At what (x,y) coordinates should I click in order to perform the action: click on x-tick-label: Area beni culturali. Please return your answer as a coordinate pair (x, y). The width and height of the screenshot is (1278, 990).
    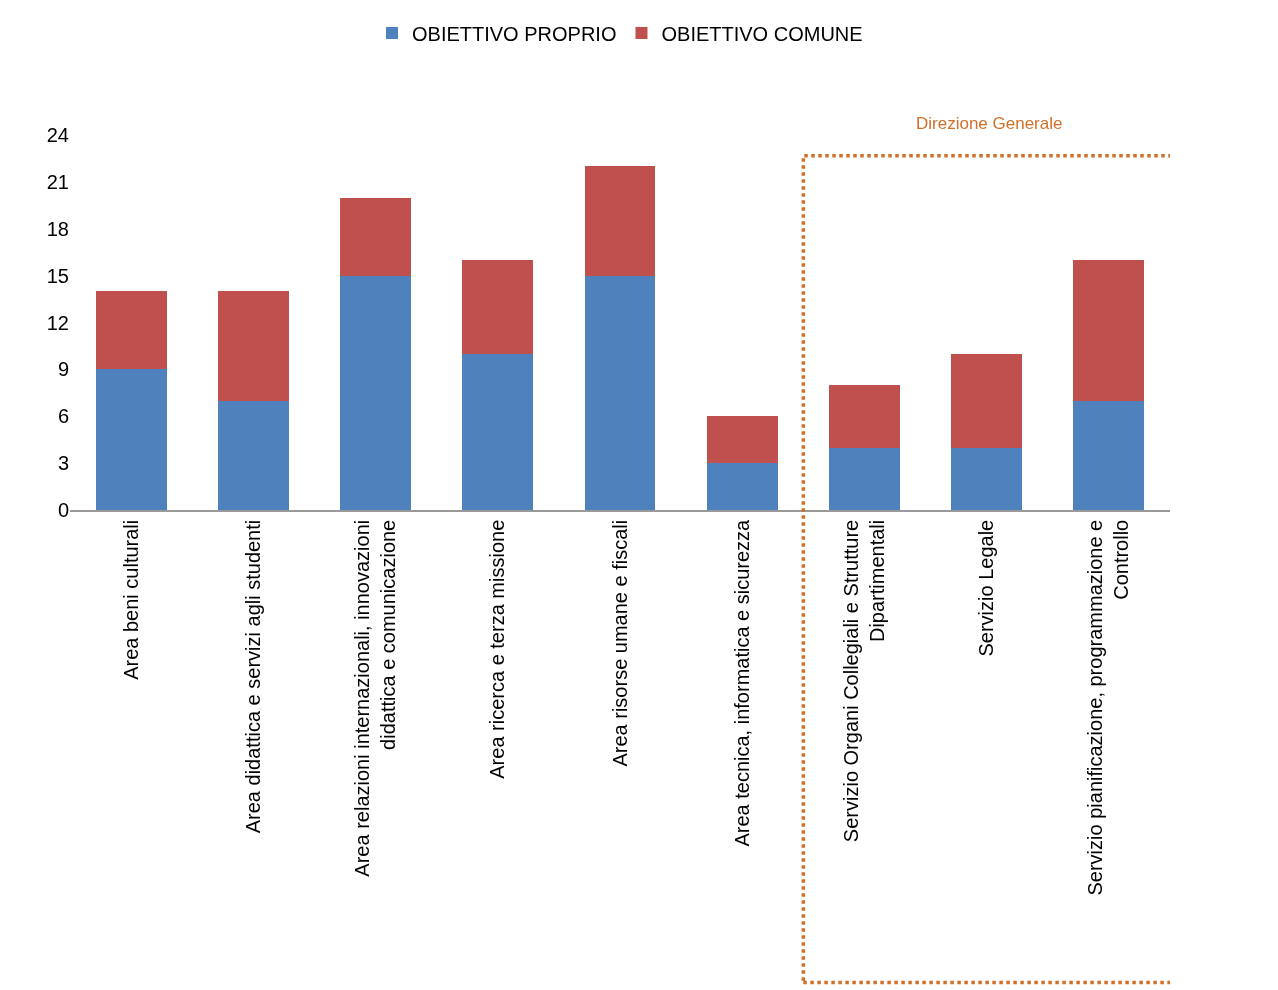
    Looking at the image, I should click on (130, 599).